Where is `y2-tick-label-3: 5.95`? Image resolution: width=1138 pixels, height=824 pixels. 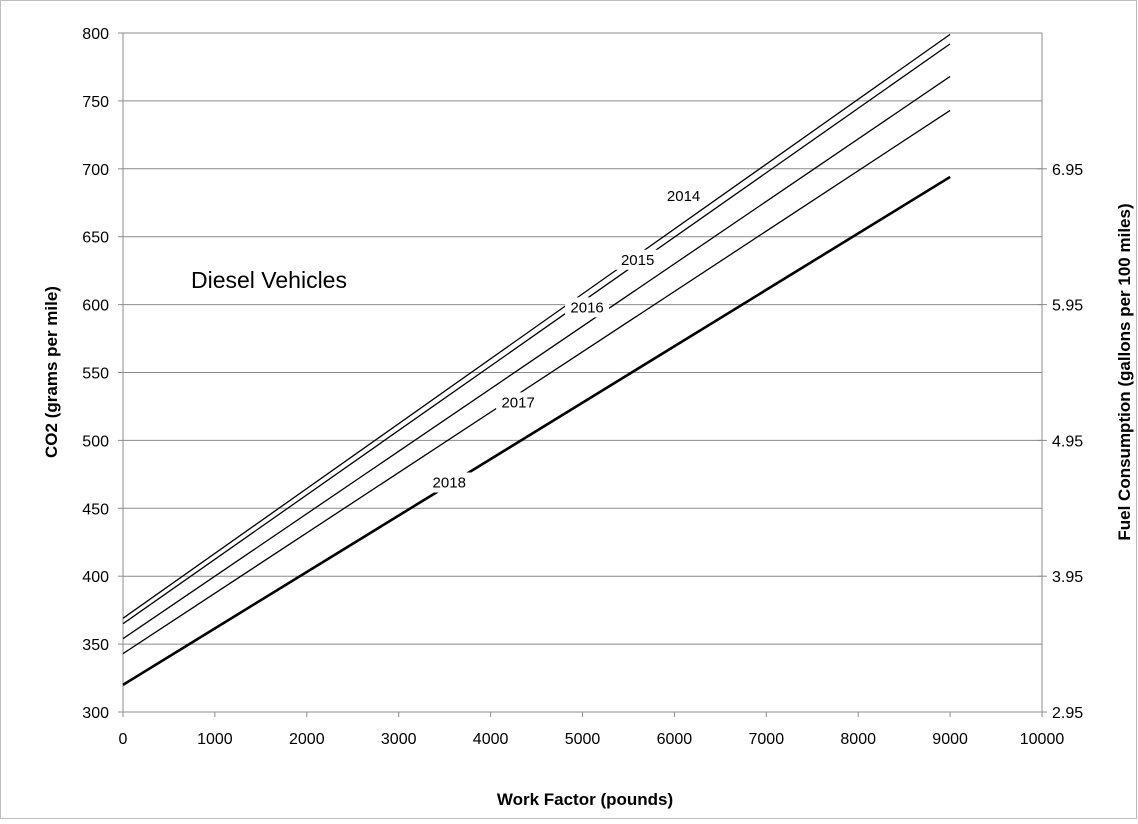 y2-tick-label-3: 5.95 is located at coordinates (1067, 306).